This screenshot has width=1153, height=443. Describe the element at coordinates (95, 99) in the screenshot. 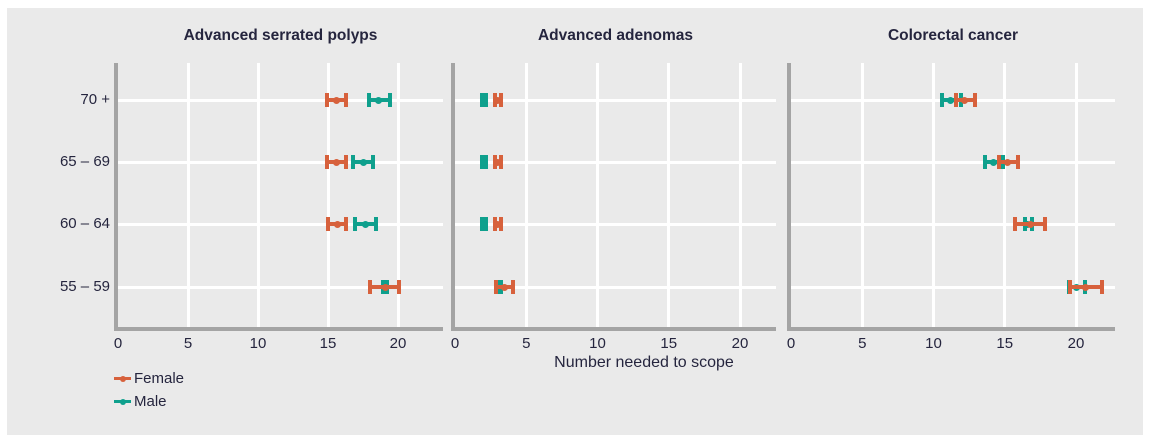

I see `y-tick-label-70plus: 70 +` at that location.